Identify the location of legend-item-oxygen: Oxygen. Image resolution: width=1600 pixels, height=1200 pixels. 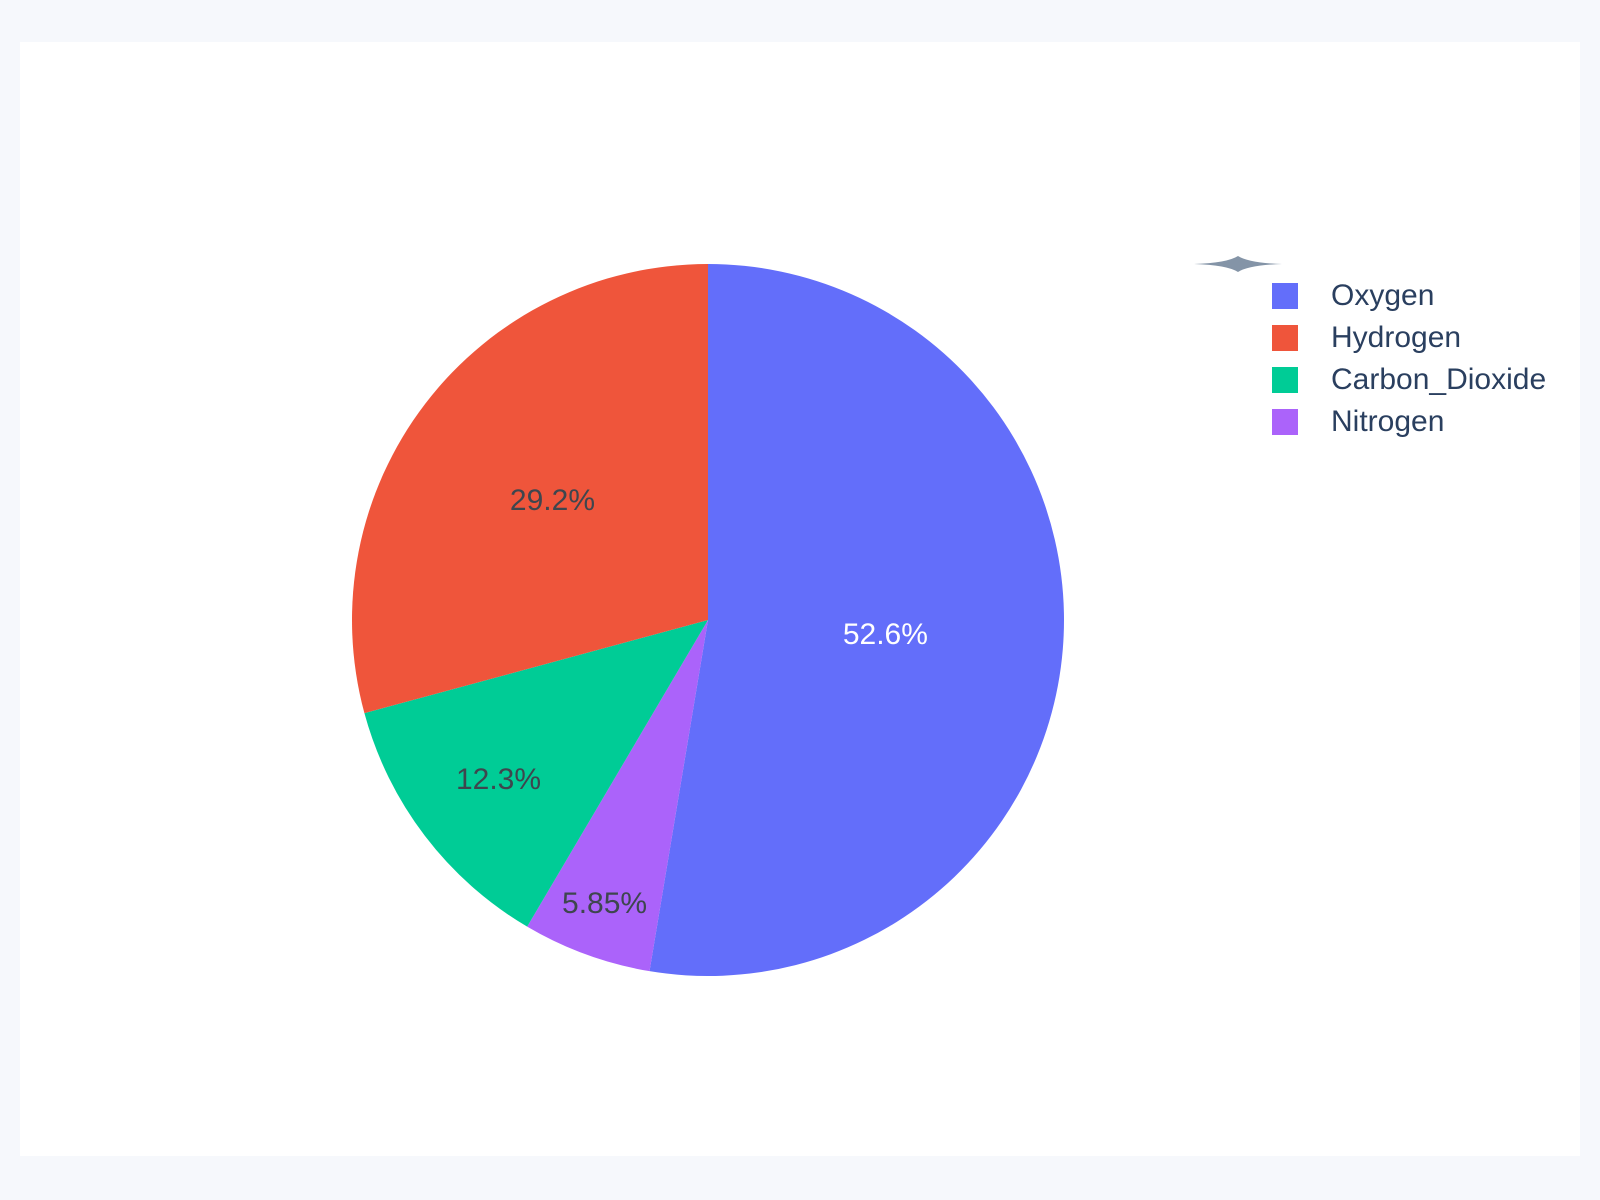
(1409, 296).